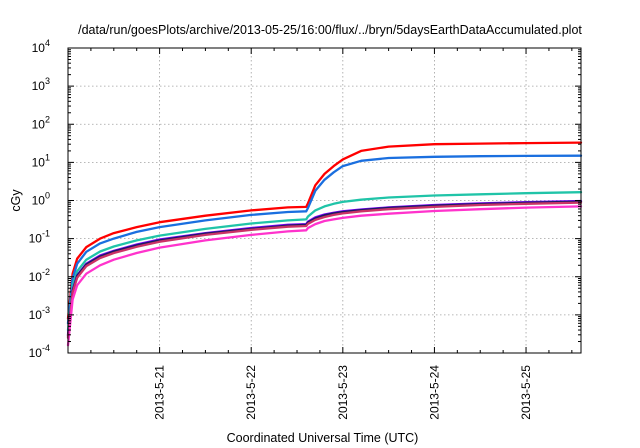  I want to click on y-tick-label: 10⁴, so click(41, 46).